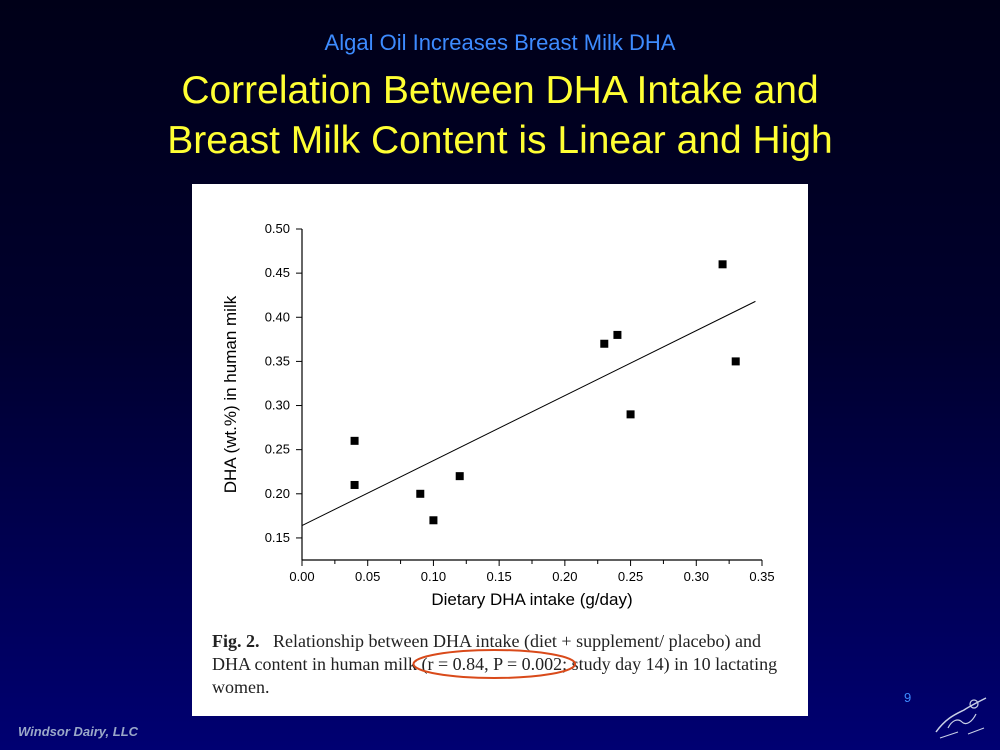 This screenshot has width=1000, height=750. Describe the element at coordinates (301, 576) in the screenshot. I see `x-tick-label: 0.00` at that location.